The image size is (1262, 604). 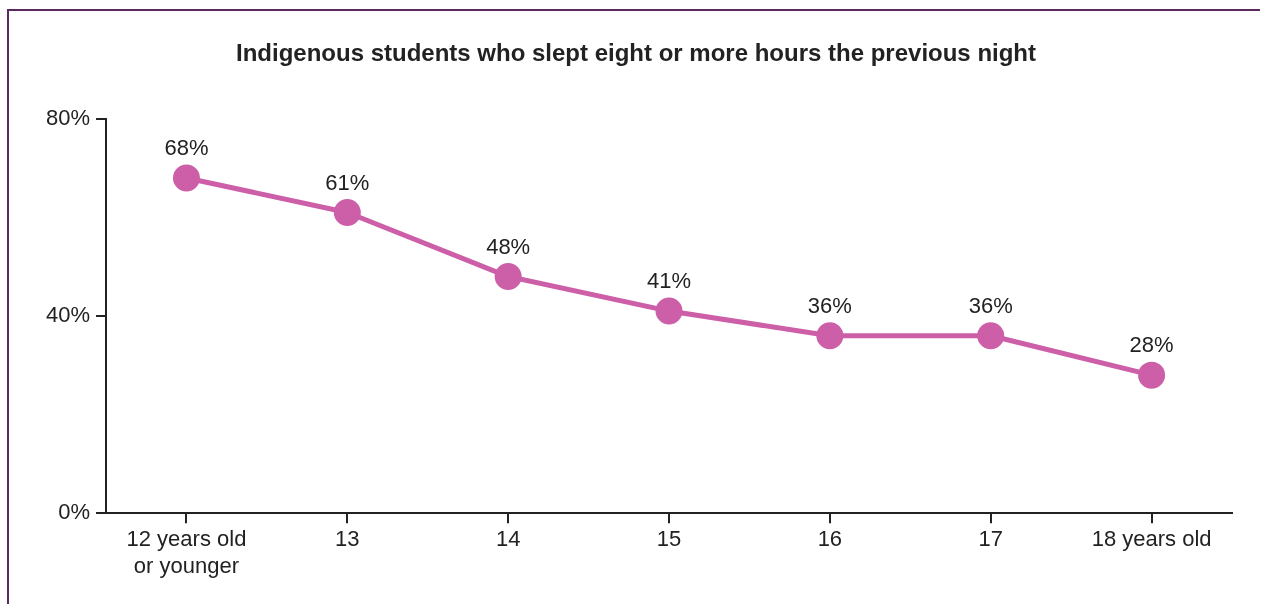 I want to click on y-tick-label: 0%, so click(x=74, y=512).